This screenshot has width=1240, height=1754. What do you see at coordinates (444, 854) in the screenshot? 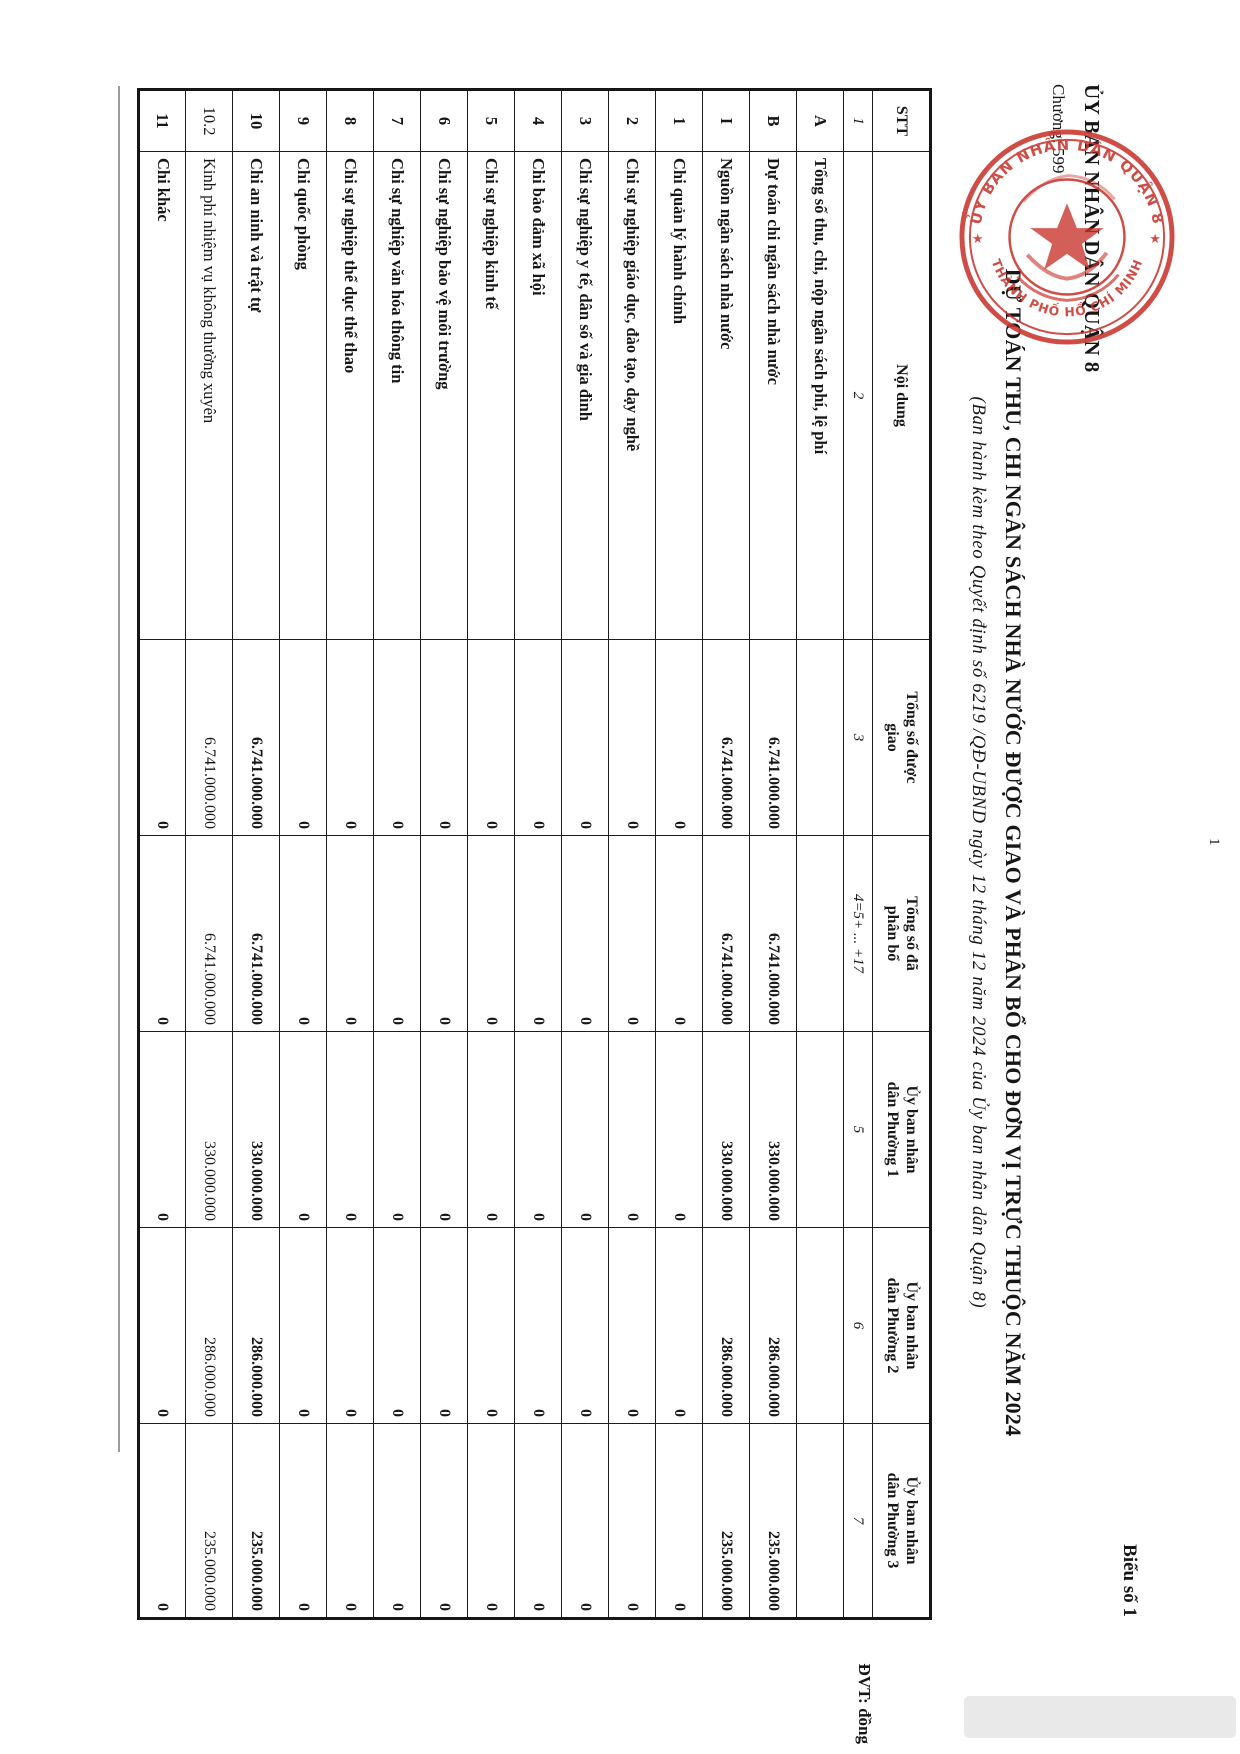
I see `table-row: 6 Chi sự nghiệp bảo vệ môi trường 0 0 0 0 0` at bounding box center [444, 854].